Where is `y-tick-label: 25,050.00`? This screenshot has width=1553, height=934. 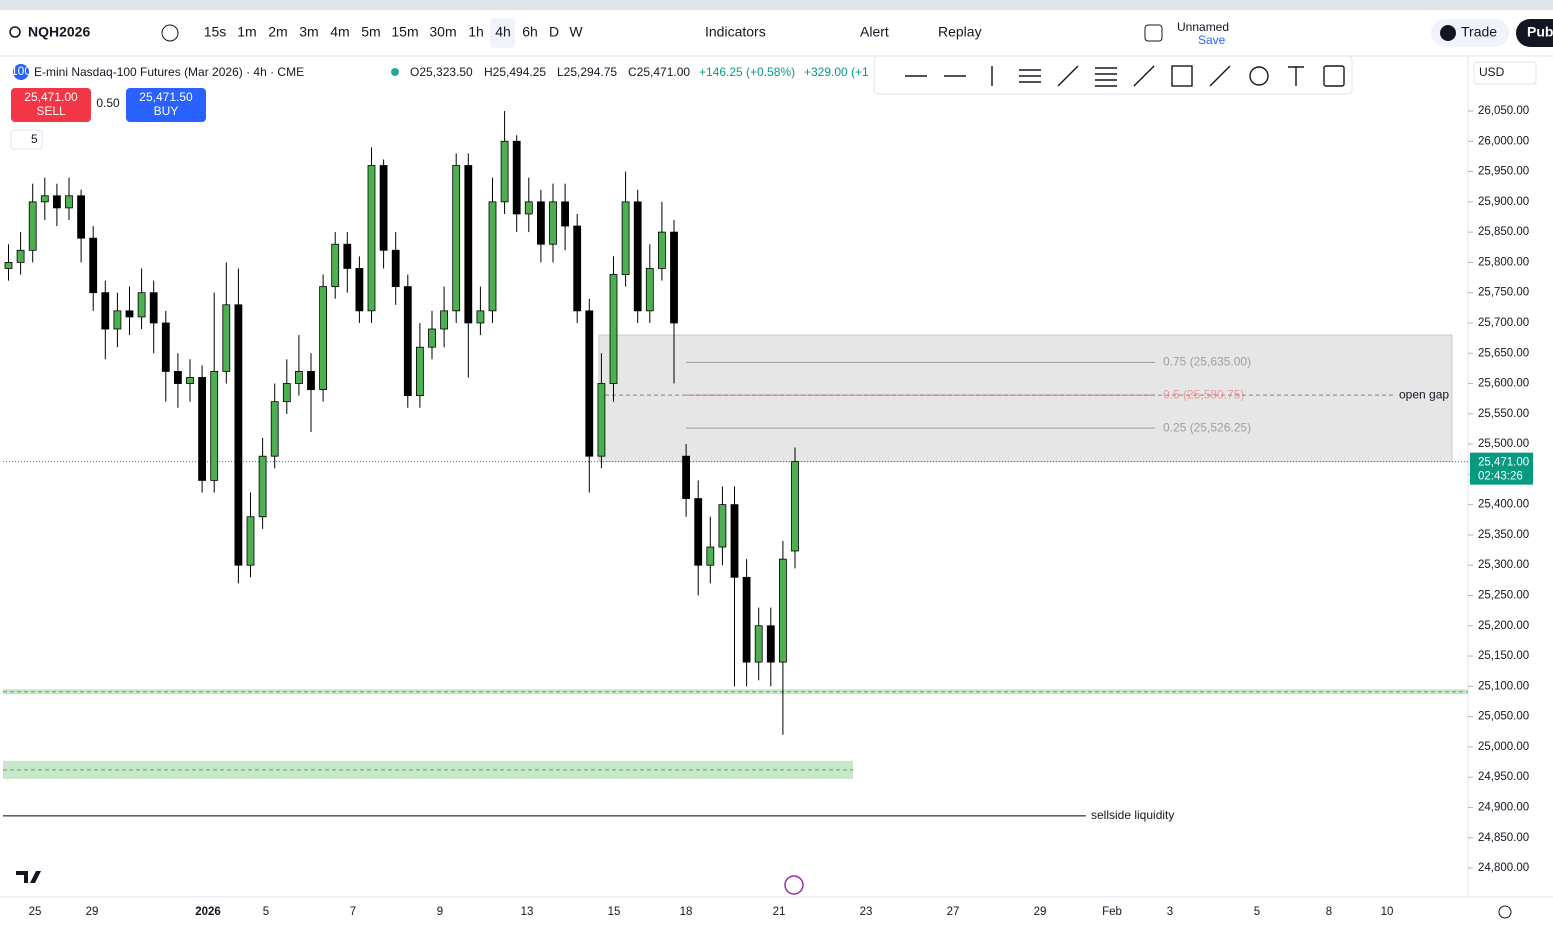 y-tick-label: 25,050.00 is located at coordinates (1503, 717).